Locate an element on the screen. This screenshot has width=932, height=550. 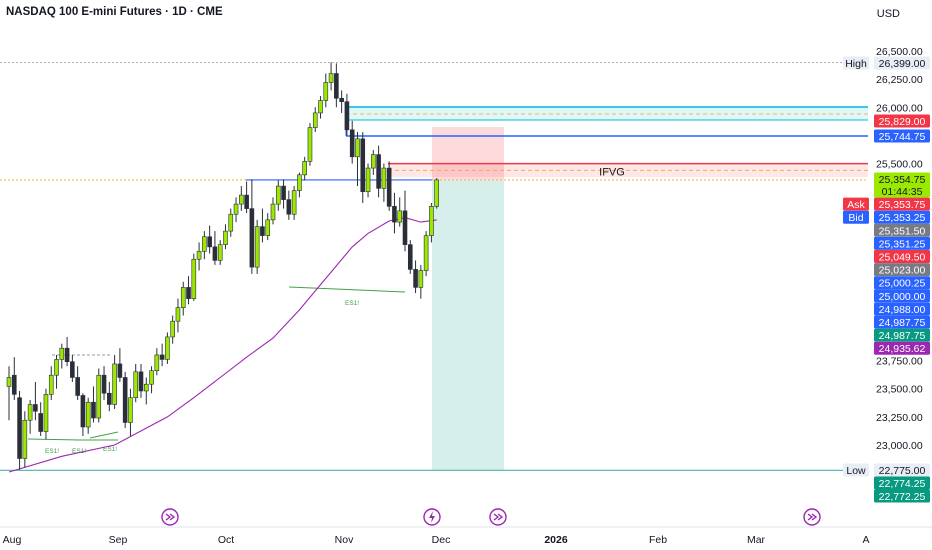
price-tag-label: 24,935.62 is located at coordinates (902, 349).